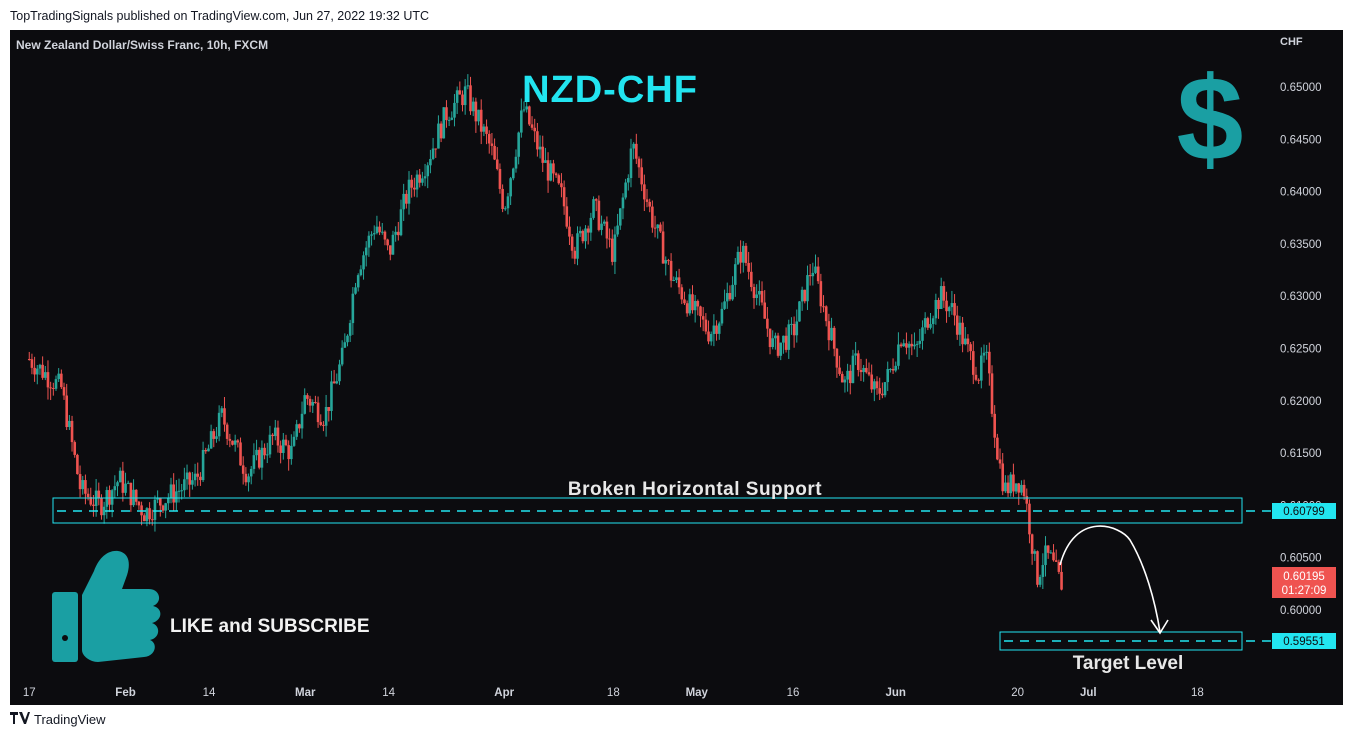 Image resolution: width=1354 pixels, height=740 pixels. What do you see at coordinates (1304, 511) in the screenshot?
I see `price-label-support-box` at bounding box center [1304, 511].